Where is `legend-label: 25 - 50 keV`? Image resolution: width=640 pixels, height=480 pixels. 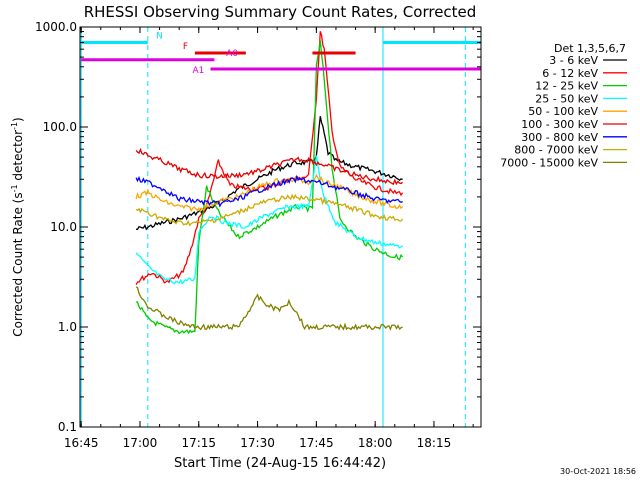
legend-label: 25 - 50 keV is located at coordinates (566, 98).